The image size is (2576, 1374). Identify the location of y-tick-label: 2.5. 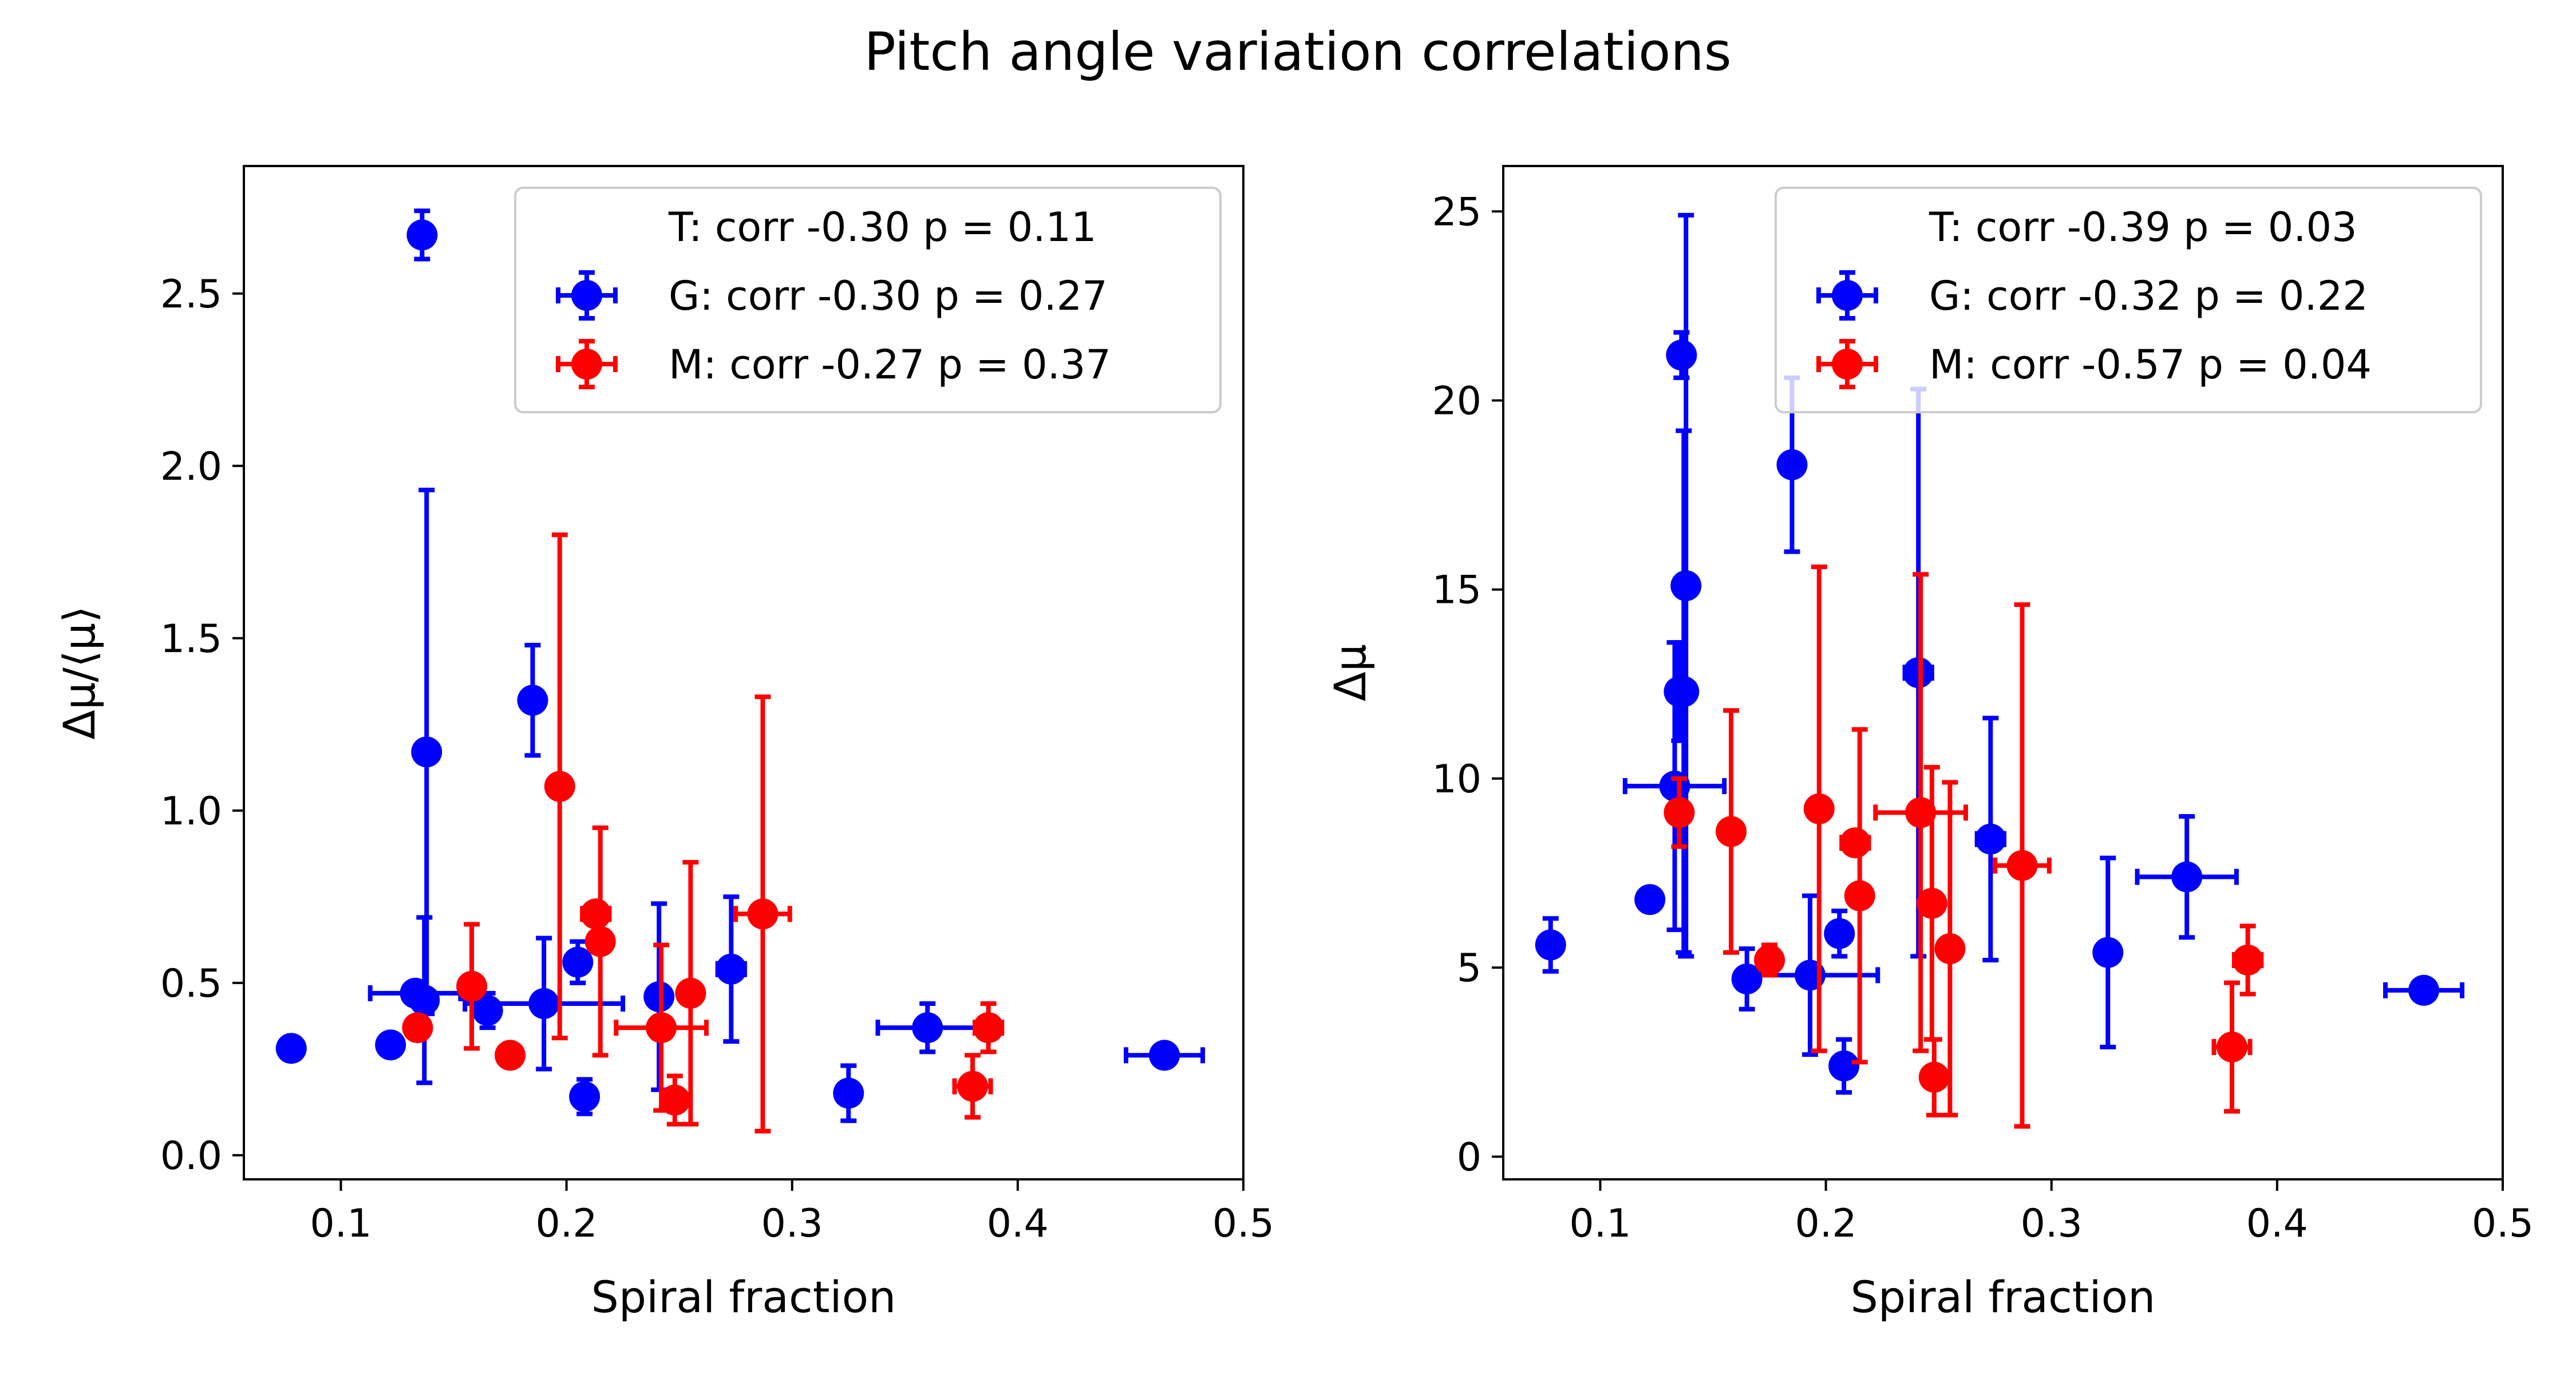
(191, 294).